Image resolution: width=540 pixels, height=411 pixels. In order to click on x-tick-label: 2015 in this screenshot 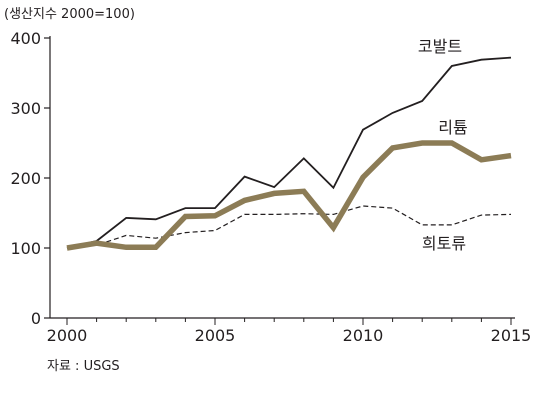, I will do `click(511, 335)`.